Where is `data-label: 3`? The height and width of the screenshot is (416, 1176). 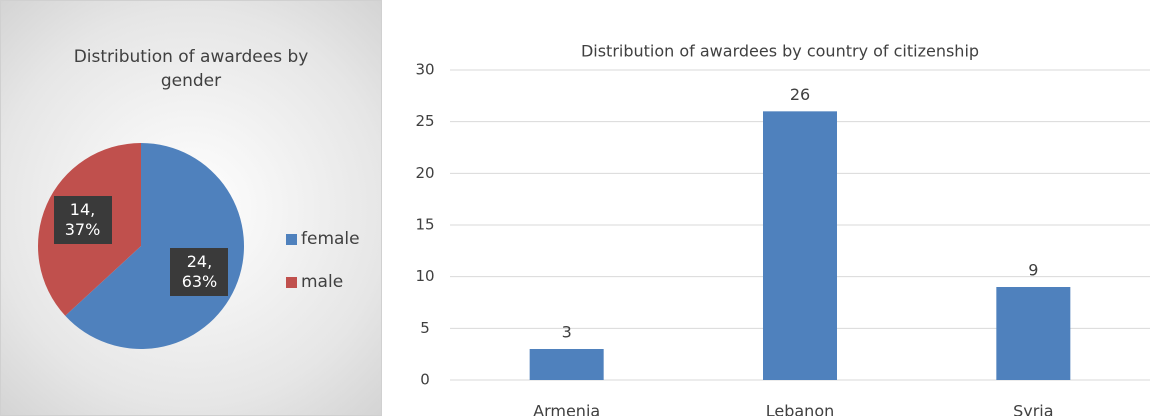 data-label: 3 is located at coordinates (567, 332).